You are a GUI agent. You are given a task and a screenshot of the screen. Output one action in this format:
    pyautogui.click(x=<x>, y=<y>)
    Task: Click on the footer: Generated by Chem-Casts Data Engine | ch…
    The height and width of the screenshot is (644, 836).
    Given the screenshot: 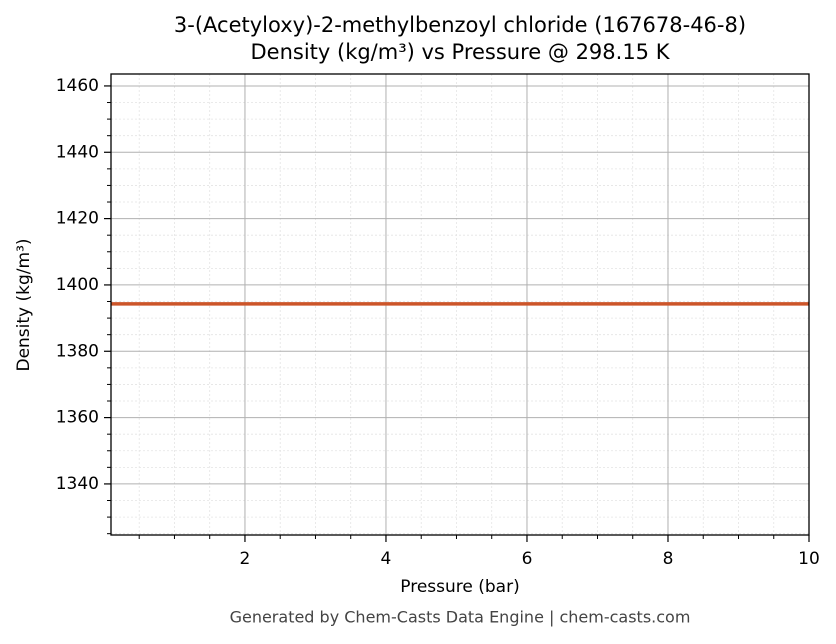 What is the action you would take?
    pyautogui.click(x=460, y=617)
    